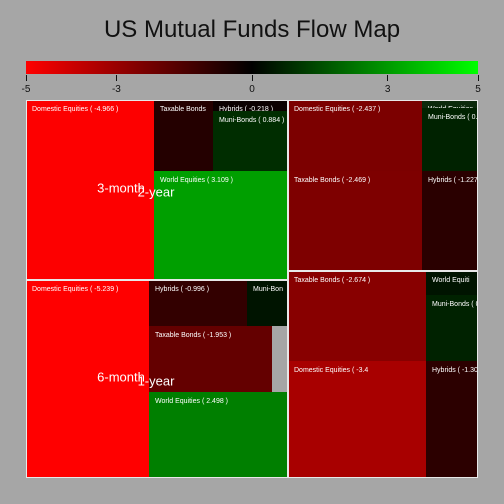 The image size is (504, 504). I want to click on treemap-cell: Taxable Bonds ( -2.674 ), so click(357, 316).